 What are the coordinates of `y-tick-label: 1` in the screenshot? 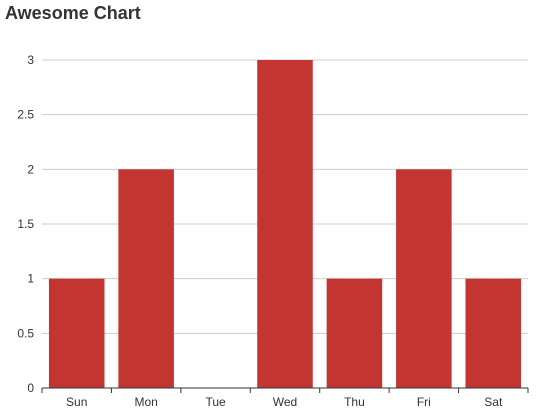 It's located at (30, 279).